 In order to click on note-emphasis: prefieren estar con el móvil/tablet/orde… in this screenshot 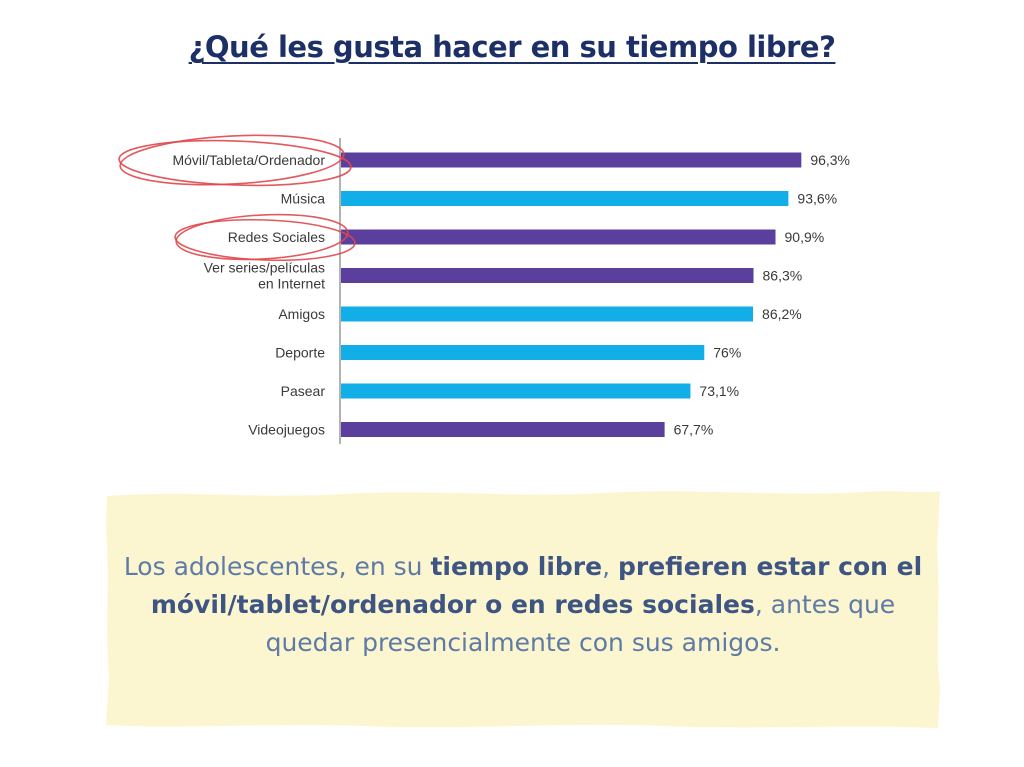, I will do `click(536, 585)`.